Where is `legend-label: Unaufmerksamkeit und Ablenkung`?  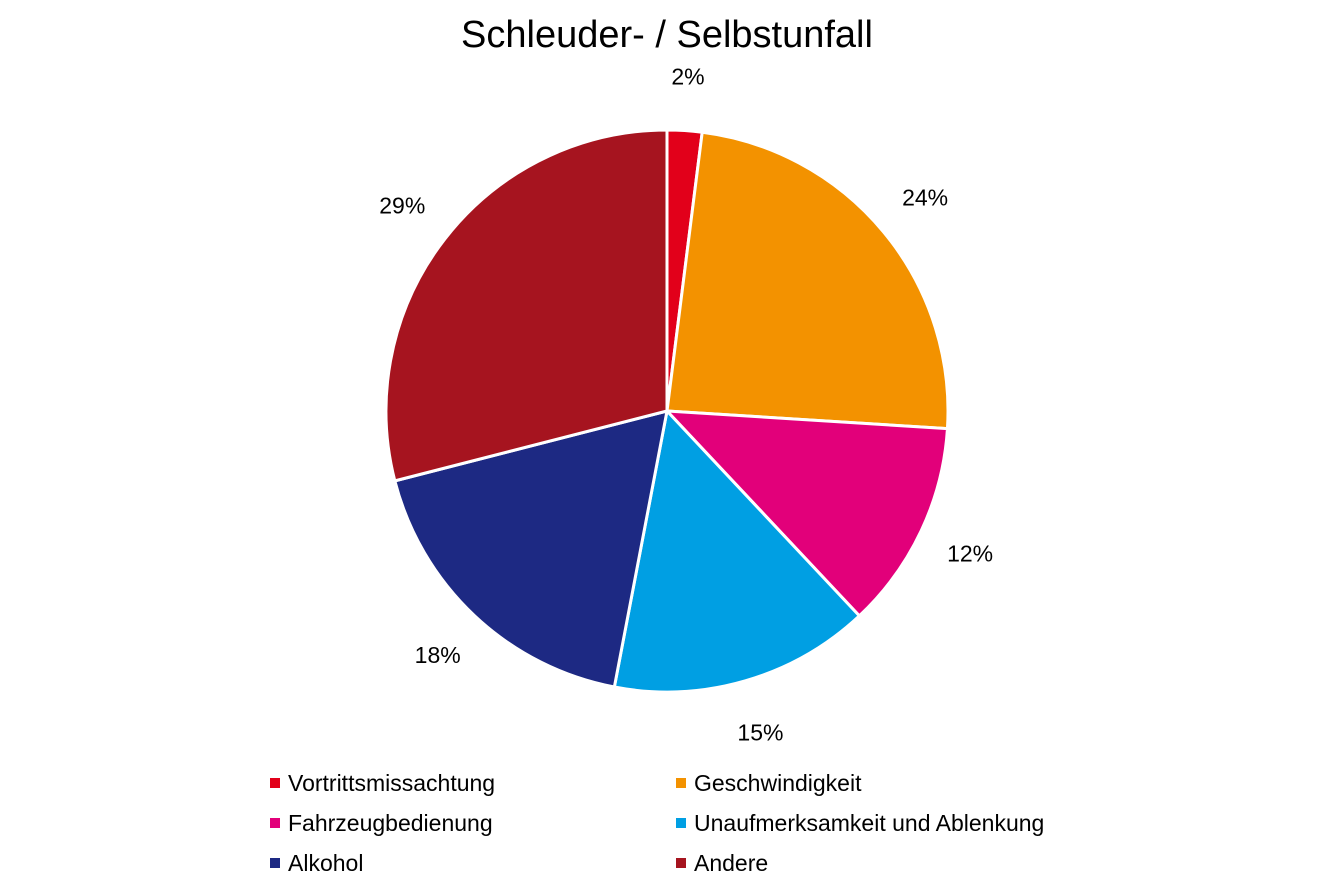 legend-label: Unaufmerksamkeit und Ablenkung is located at coordinates (869, 822).